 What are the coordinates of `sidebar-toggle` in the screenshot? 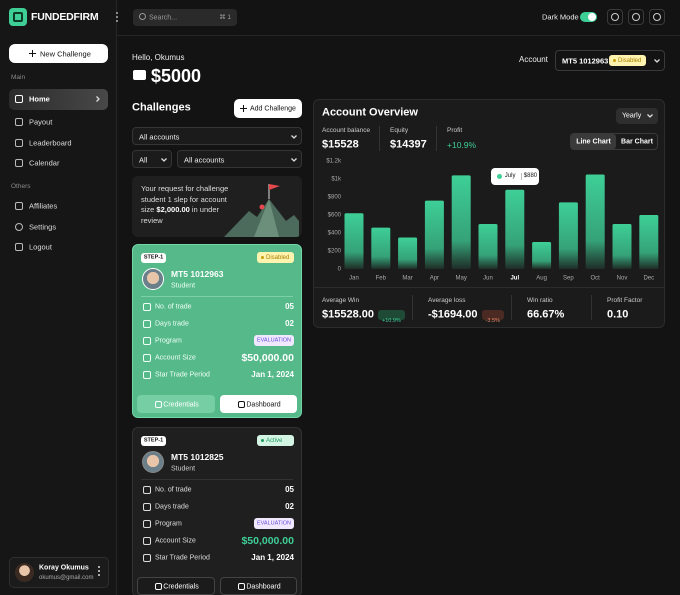 It's located at (117, 17).